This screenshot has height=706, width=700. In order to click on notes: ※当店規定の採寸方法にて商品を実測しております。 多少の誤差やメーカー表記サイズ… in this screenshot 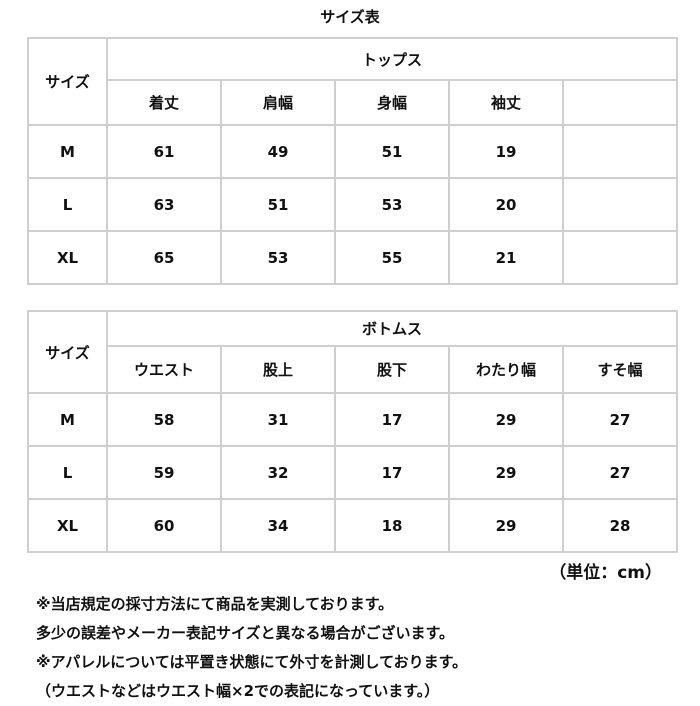, I will do `click(251, 648)`.